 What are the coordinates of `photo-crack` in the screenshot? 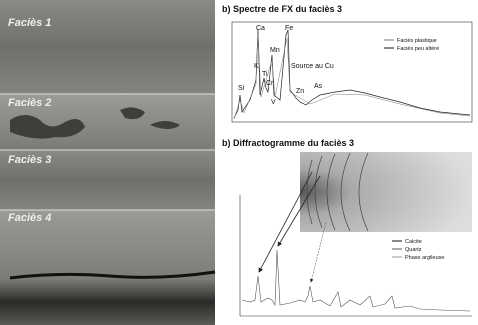 It's located at (112, 275).